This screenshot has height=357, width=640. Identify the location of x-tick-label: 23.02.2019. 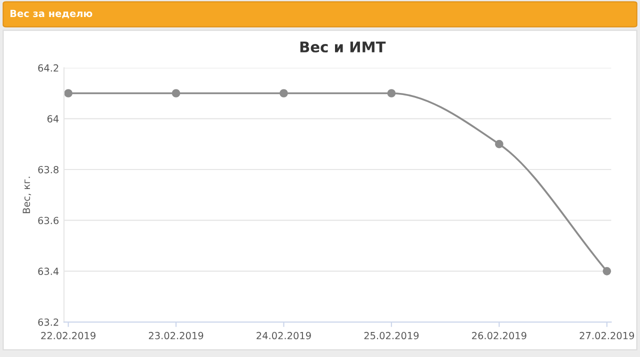
(176, 336).